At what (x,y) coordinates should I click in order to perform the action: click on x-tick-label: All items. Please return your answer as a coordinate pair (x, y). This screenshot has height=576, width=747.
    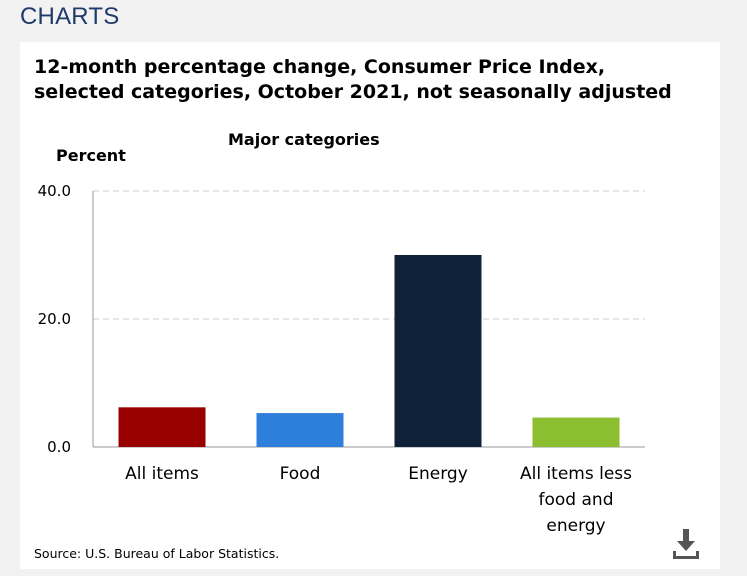
    Looking at the image, I should click on (162, 474).